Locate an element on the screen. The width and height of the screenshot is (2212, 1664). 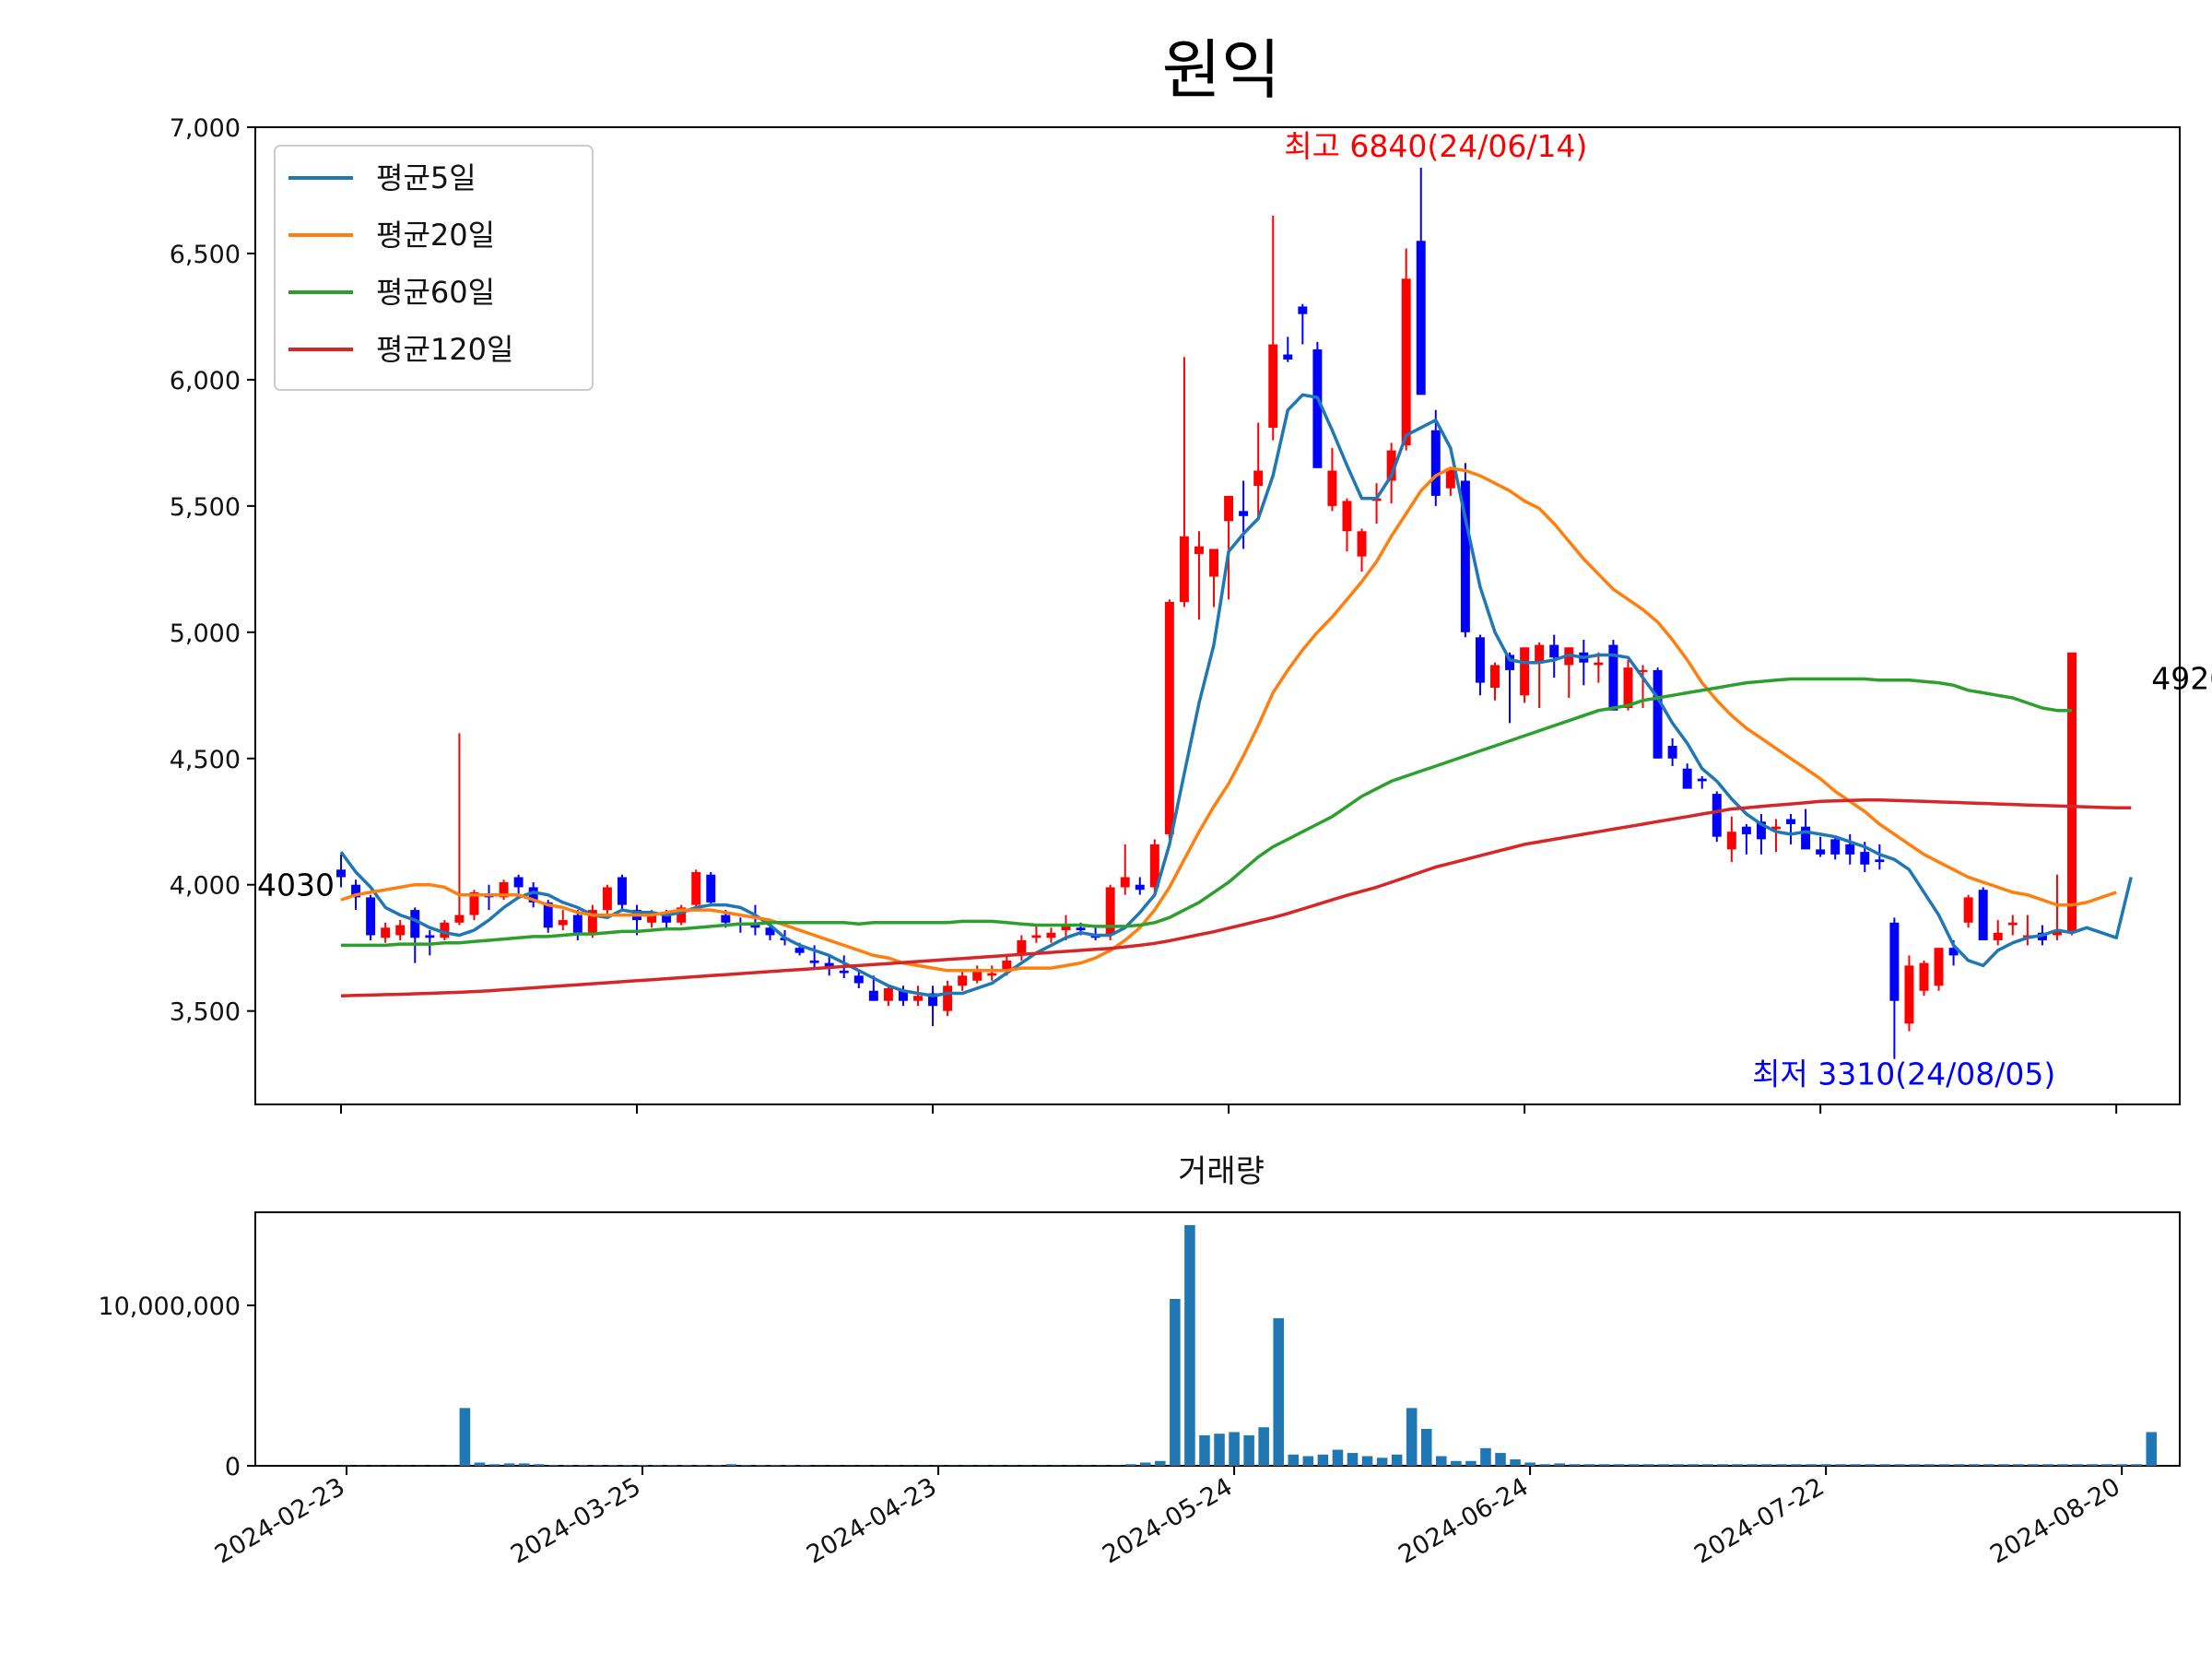
x-tick-label: 2024-05-24 is located at coordinates (1167, 1520).